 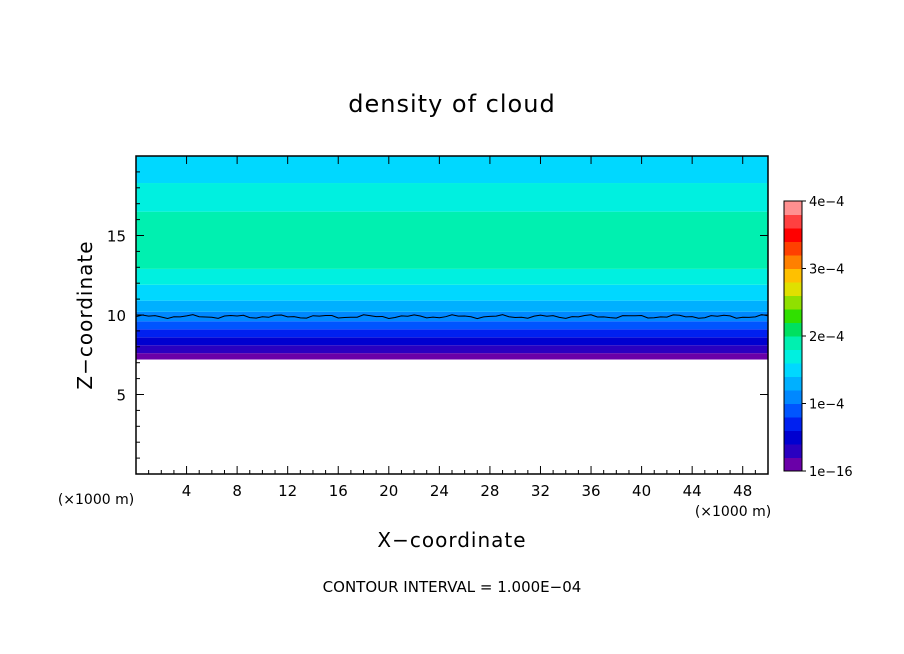 What do you see at coordinates (287, 491) in the screenshot?
I see `x-tick-label: 12` at bounding box center [287, 491].